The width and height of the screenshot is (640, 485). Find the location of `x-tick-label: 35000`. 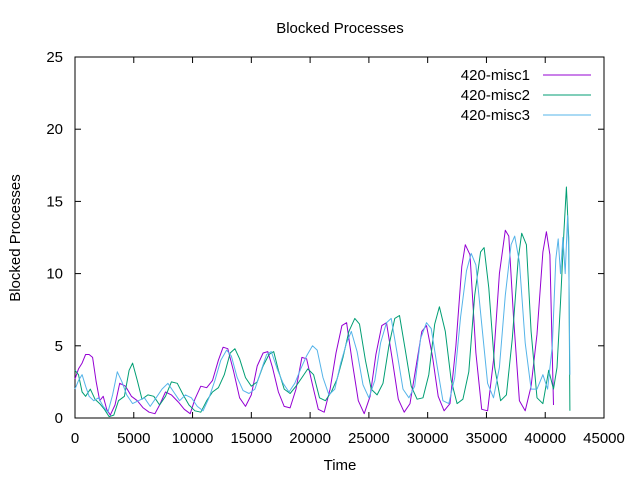

x-tick-label: 35000 is located at coordinates (487, 438).